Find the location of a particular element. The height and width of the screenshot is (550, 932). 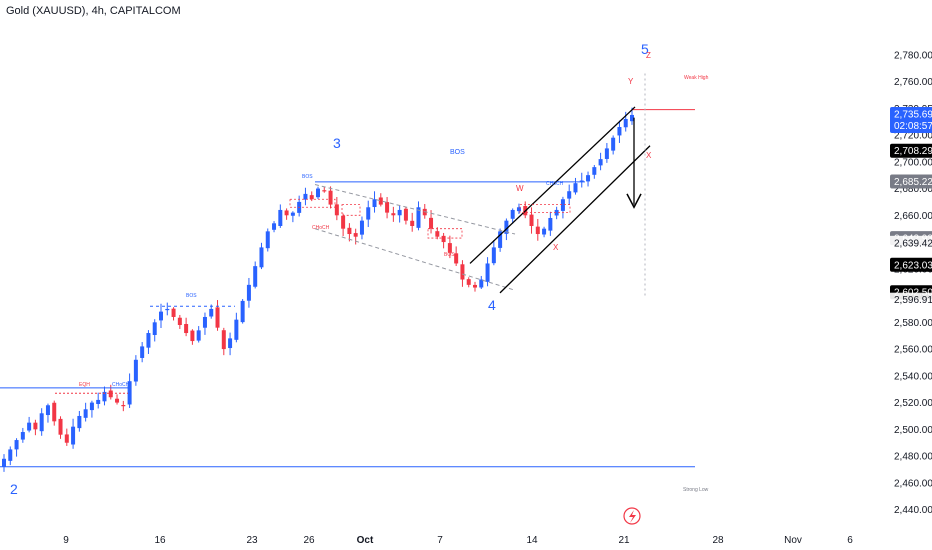

x-tick-label: 6 is located at coordinates (850, 540).